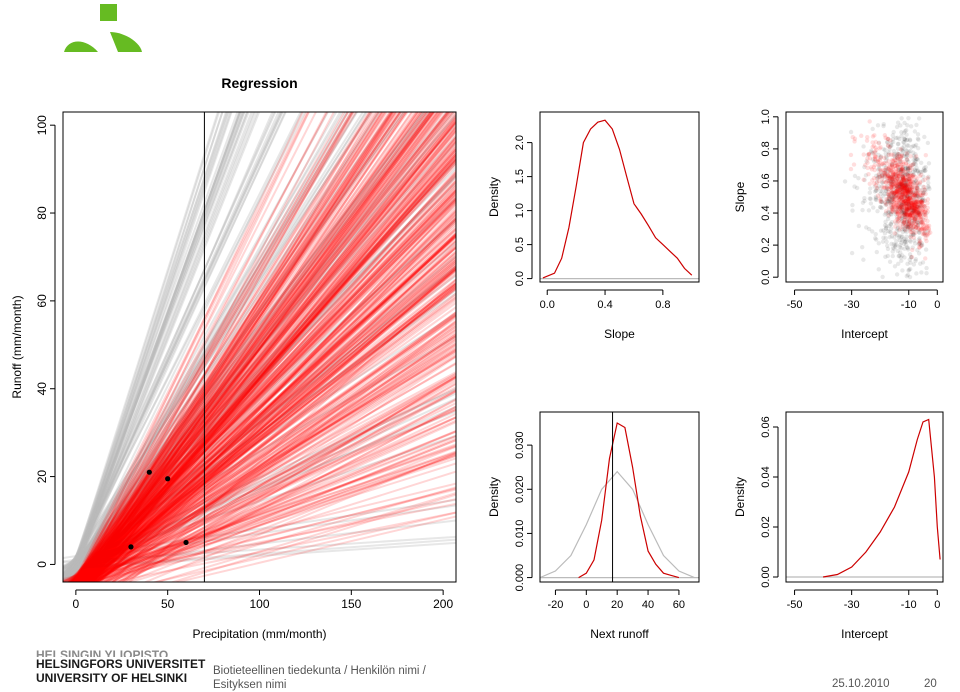 Image resolution: width=960 pixels, height=692 pixels. What do you see at coordinates (121, 664) in the screenshot?
I see `university-name-sv: HELSINGFORS UNIVERSITET` at bounding box center [121, 664].